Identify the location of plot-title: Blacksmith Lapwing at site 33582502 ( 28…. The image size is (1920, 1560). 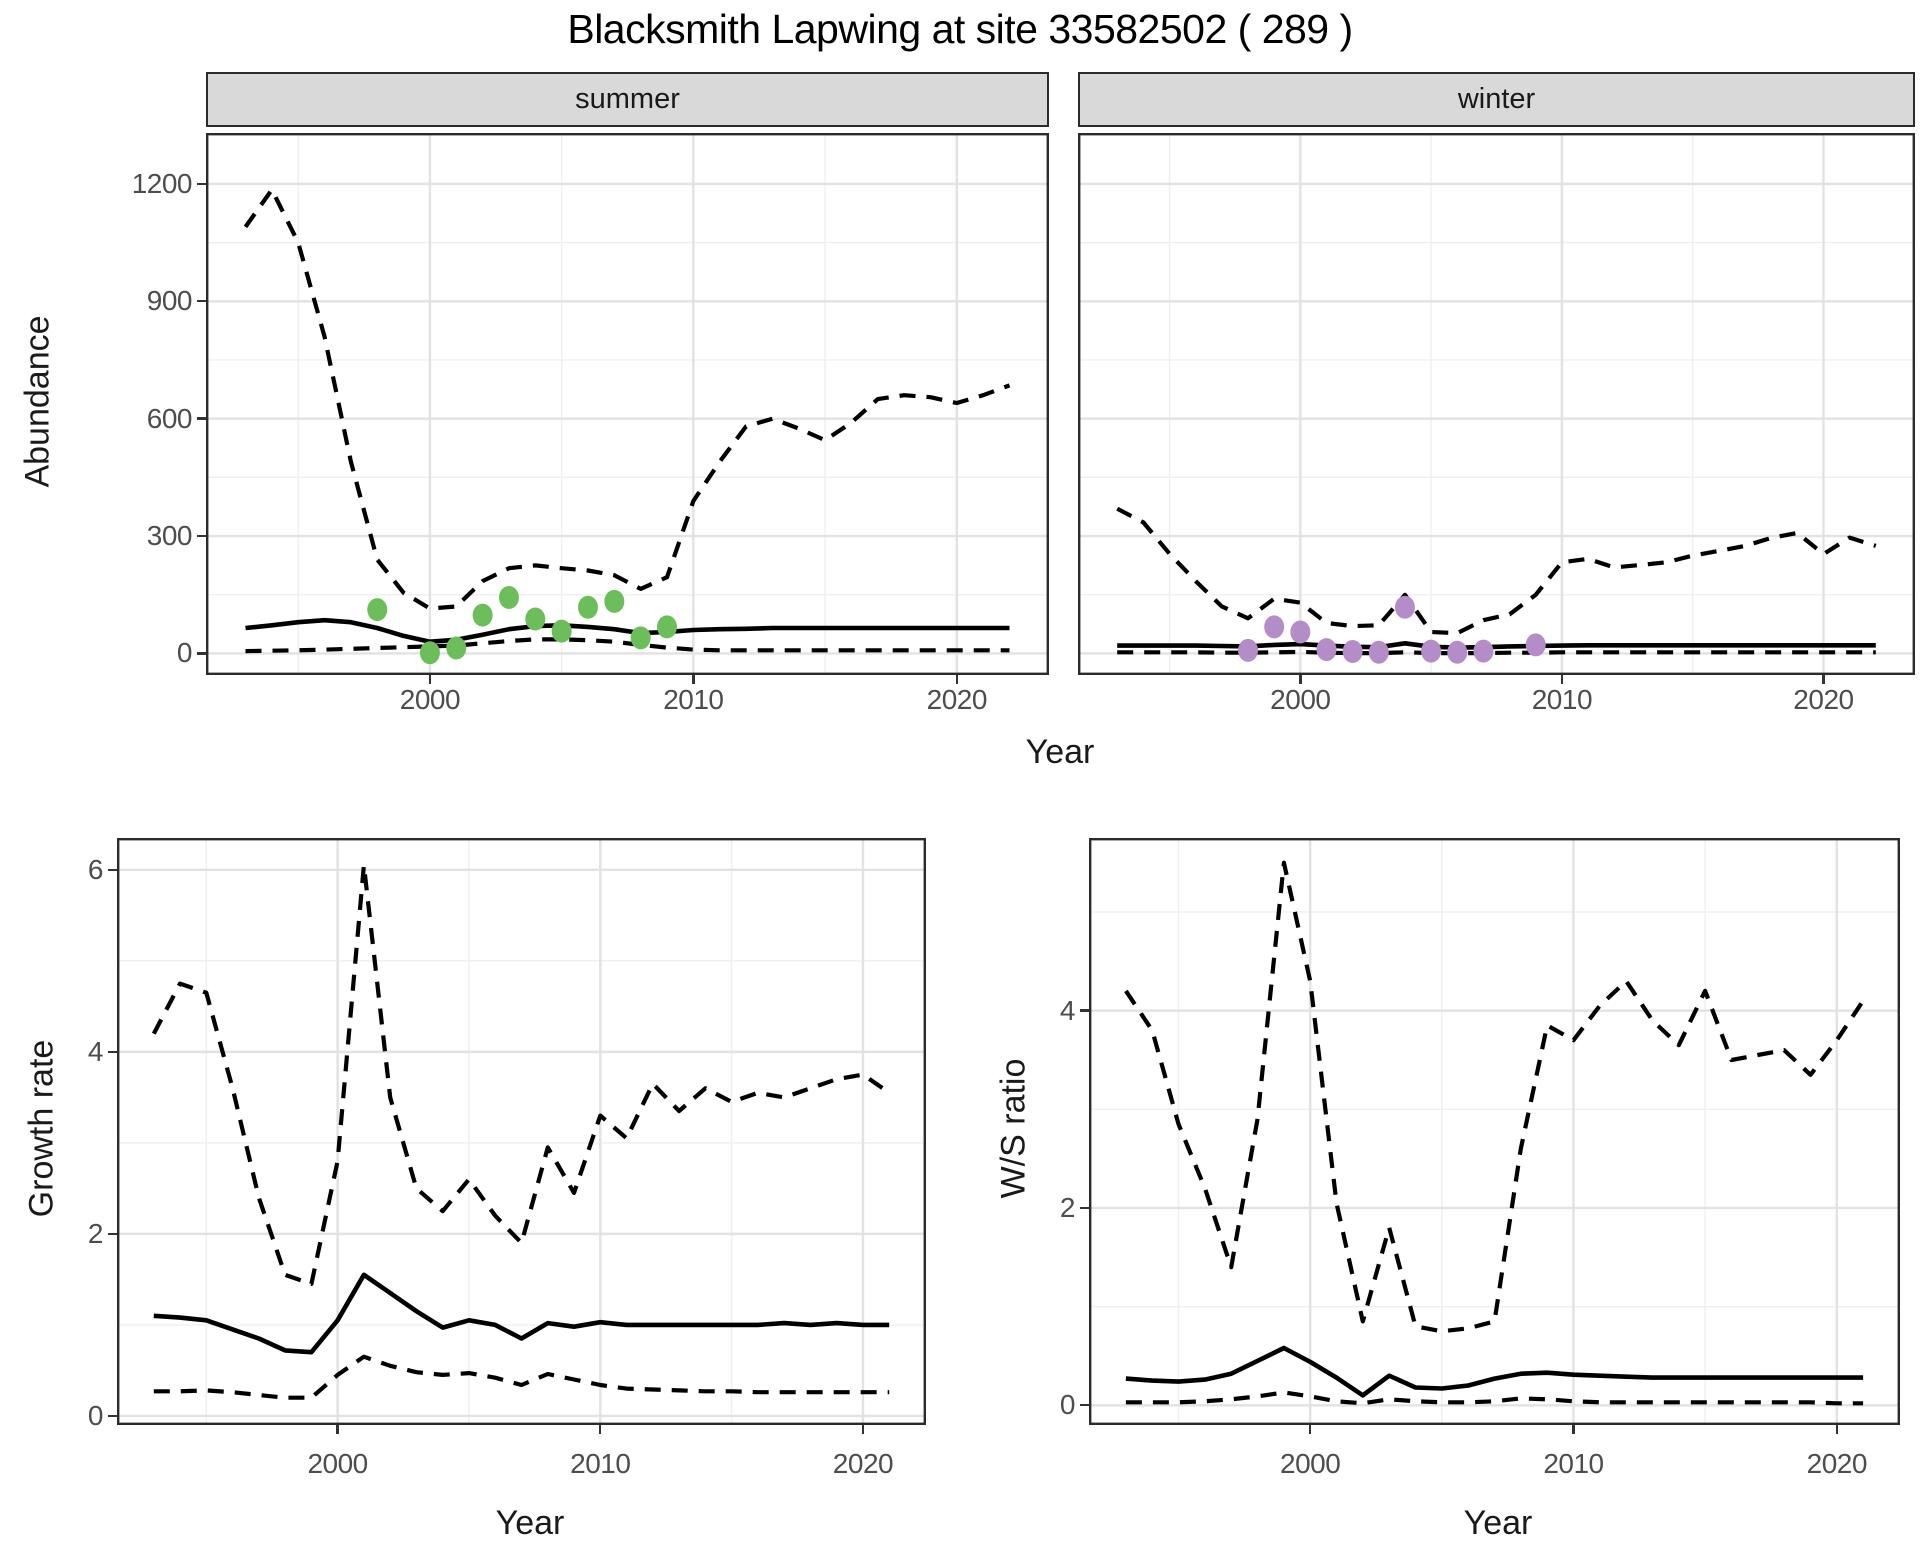
(960, 29).